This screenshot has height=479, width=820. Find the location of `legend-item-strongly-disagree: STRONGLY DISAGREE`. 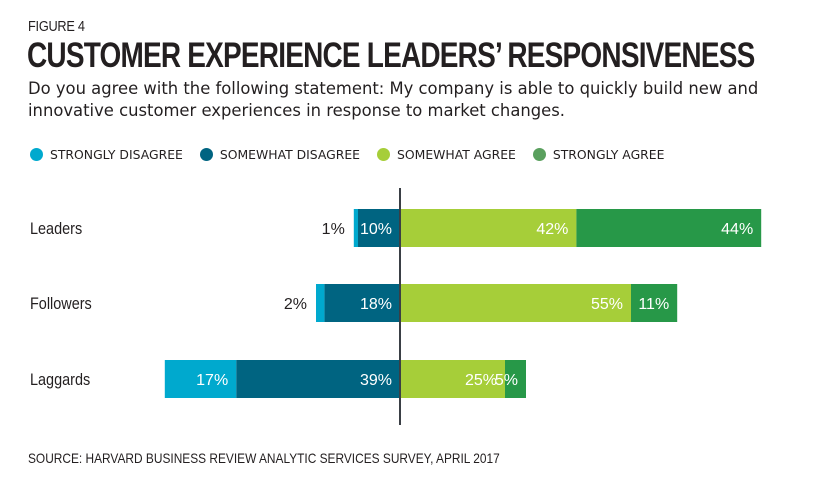

legend-item-strongly-disagree: STRONGLY DISAGREE is located at coordinates (106, 154).